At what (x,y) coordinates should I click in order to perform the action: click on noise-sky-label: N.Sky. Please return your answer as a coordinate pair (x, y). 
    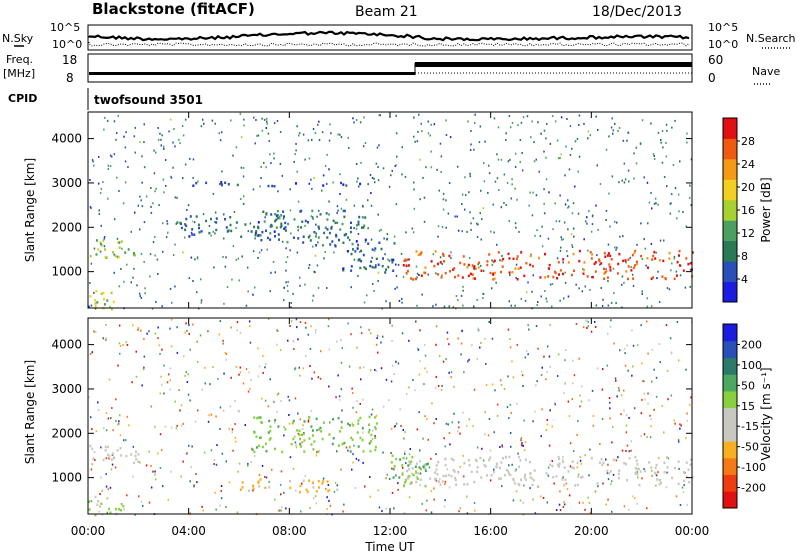
    Looking at the image, I should click on (18, 38).